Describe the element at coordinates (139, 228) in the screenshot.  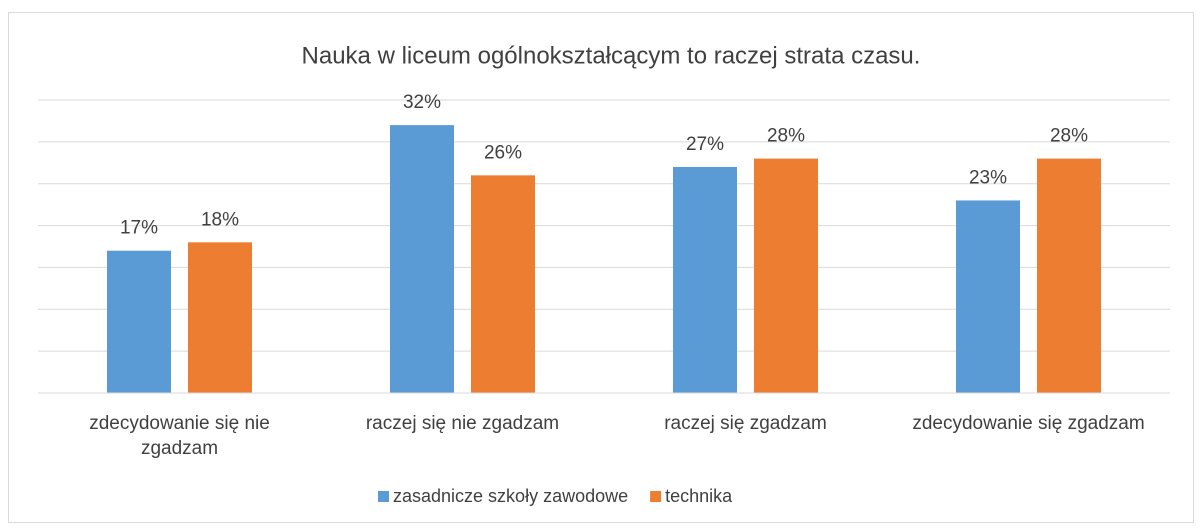
I see `data-label: 17%` at that location.